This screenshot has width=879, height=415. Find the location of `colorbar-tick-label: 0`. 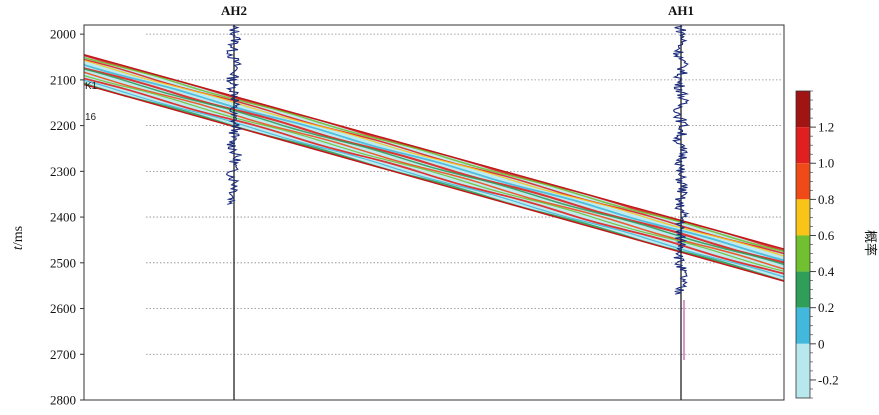

colorbar-tick-label: 0 is located at coordinates (821, 343).